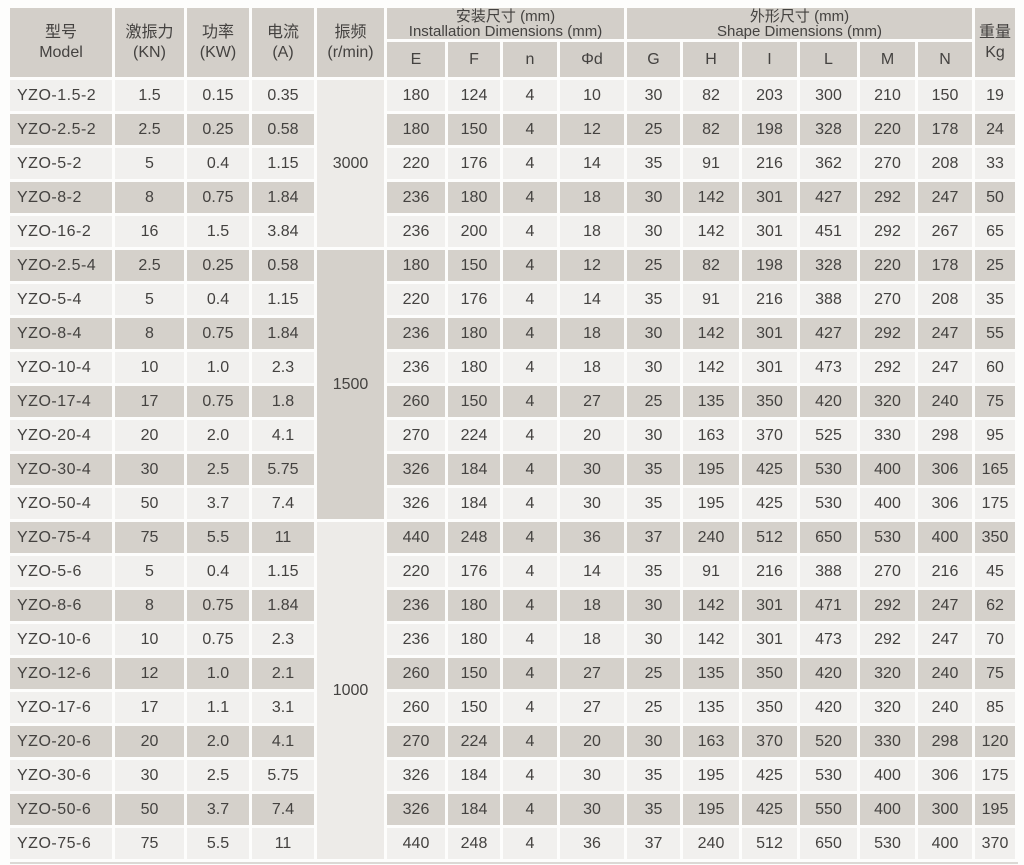  I want to click on header-weight-zh: 重量, so click(994, 32).